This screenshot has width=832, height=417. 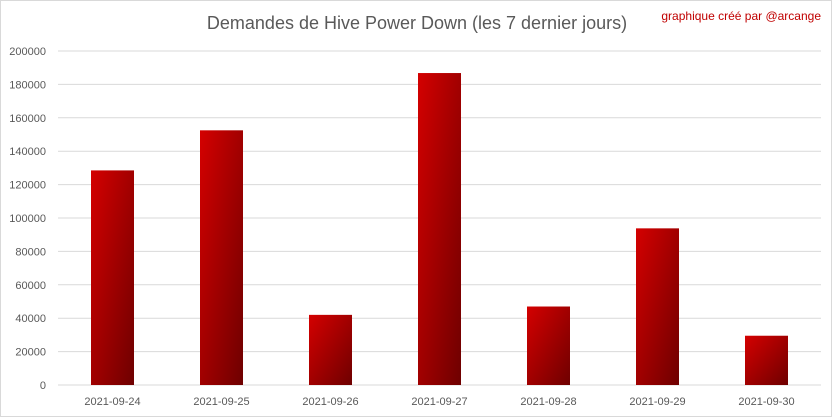 I want to click on x-tick-label: 2021-09-28, so click(x=548, y=402).